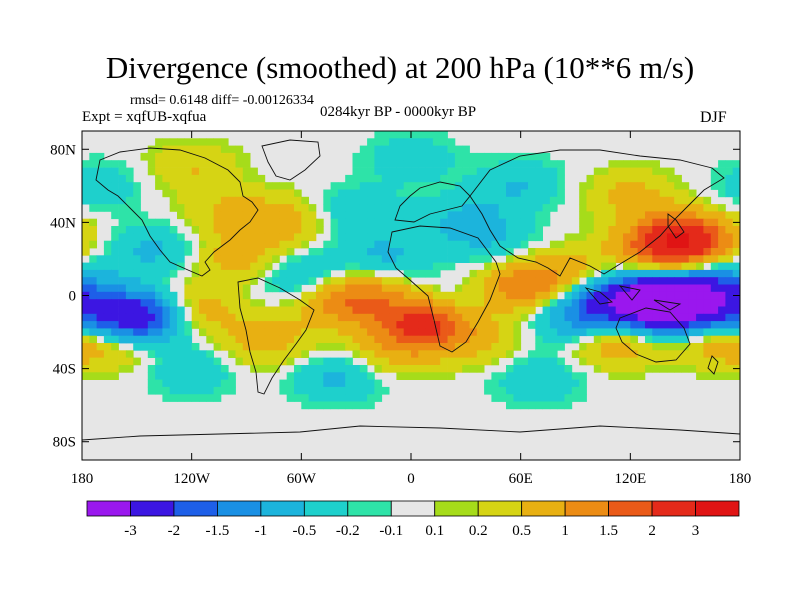 Image resolution: width=800 pixels, height=600 pixels. I want to click on coast-north-america, so click(177, 212).